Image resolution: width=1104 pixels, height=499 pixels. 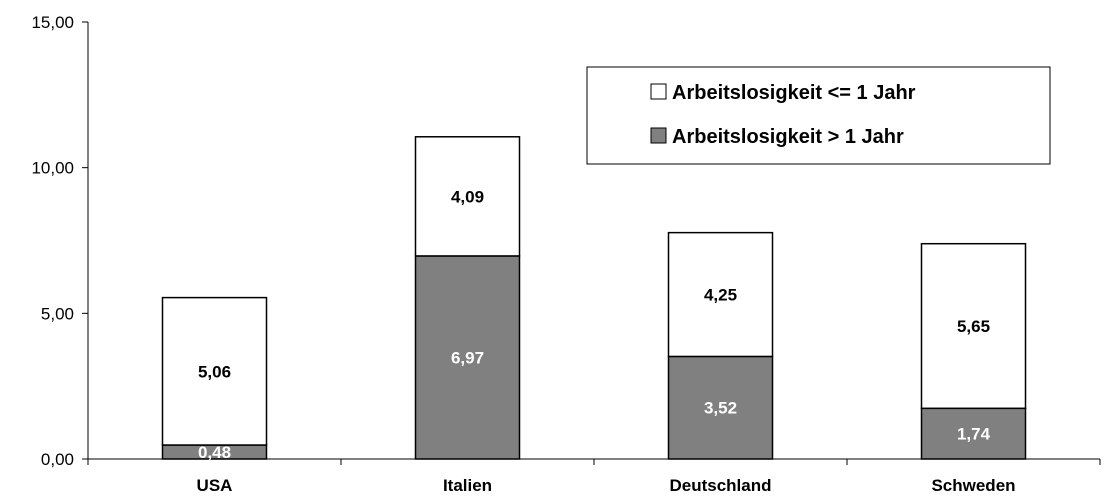 What do you see at coordinates (57, 459) in the screenshot?
I see `y-tick-label: 0,00` at bounding box center [57, 459].